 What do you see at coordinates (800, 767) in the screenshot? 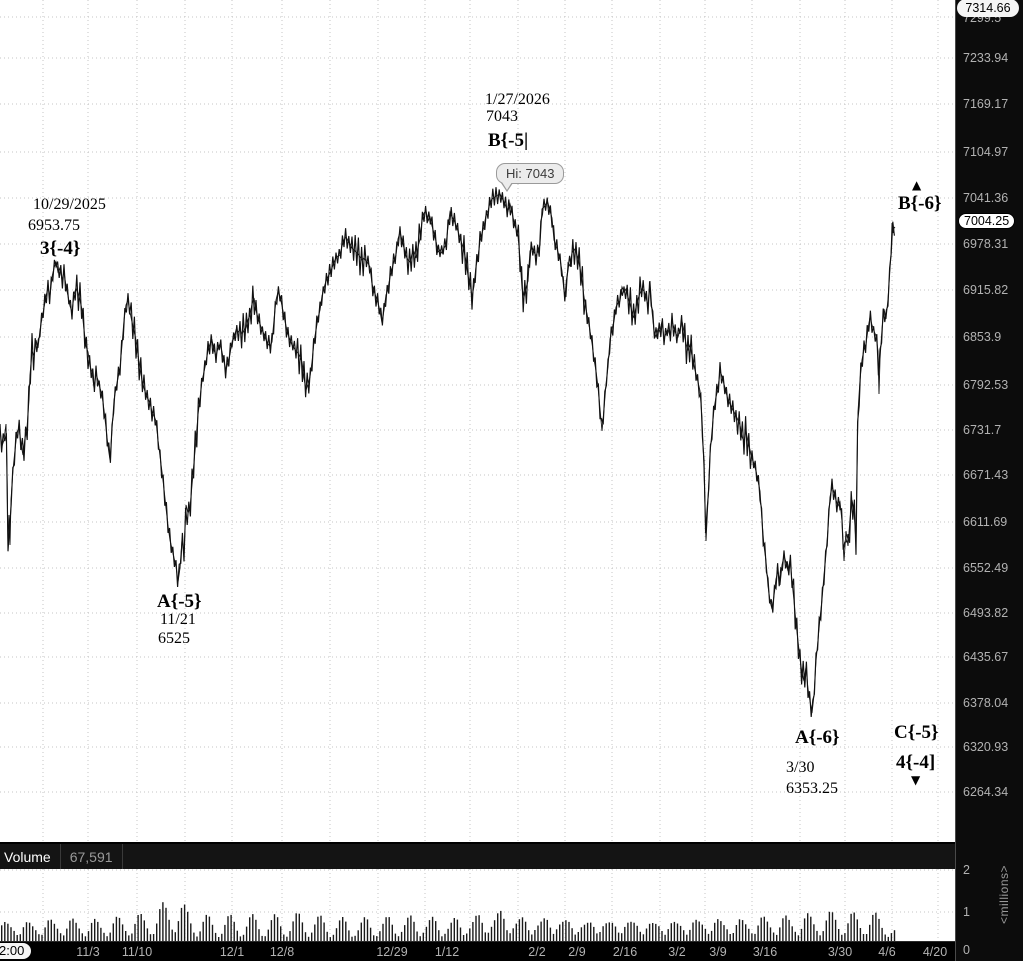
I see `date-3-30: 3/30` at bounding box center [800, 767].